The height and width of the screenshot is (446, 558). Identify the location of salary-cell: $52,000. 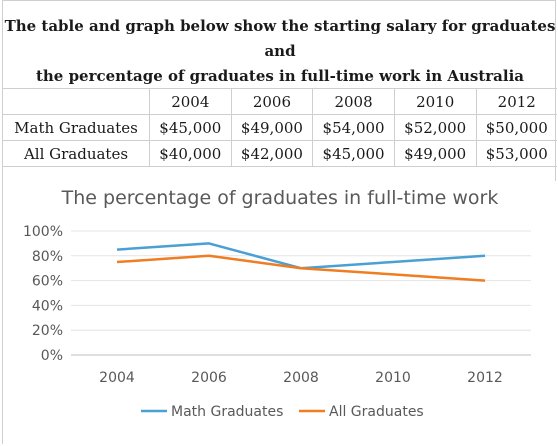
(435, 127).